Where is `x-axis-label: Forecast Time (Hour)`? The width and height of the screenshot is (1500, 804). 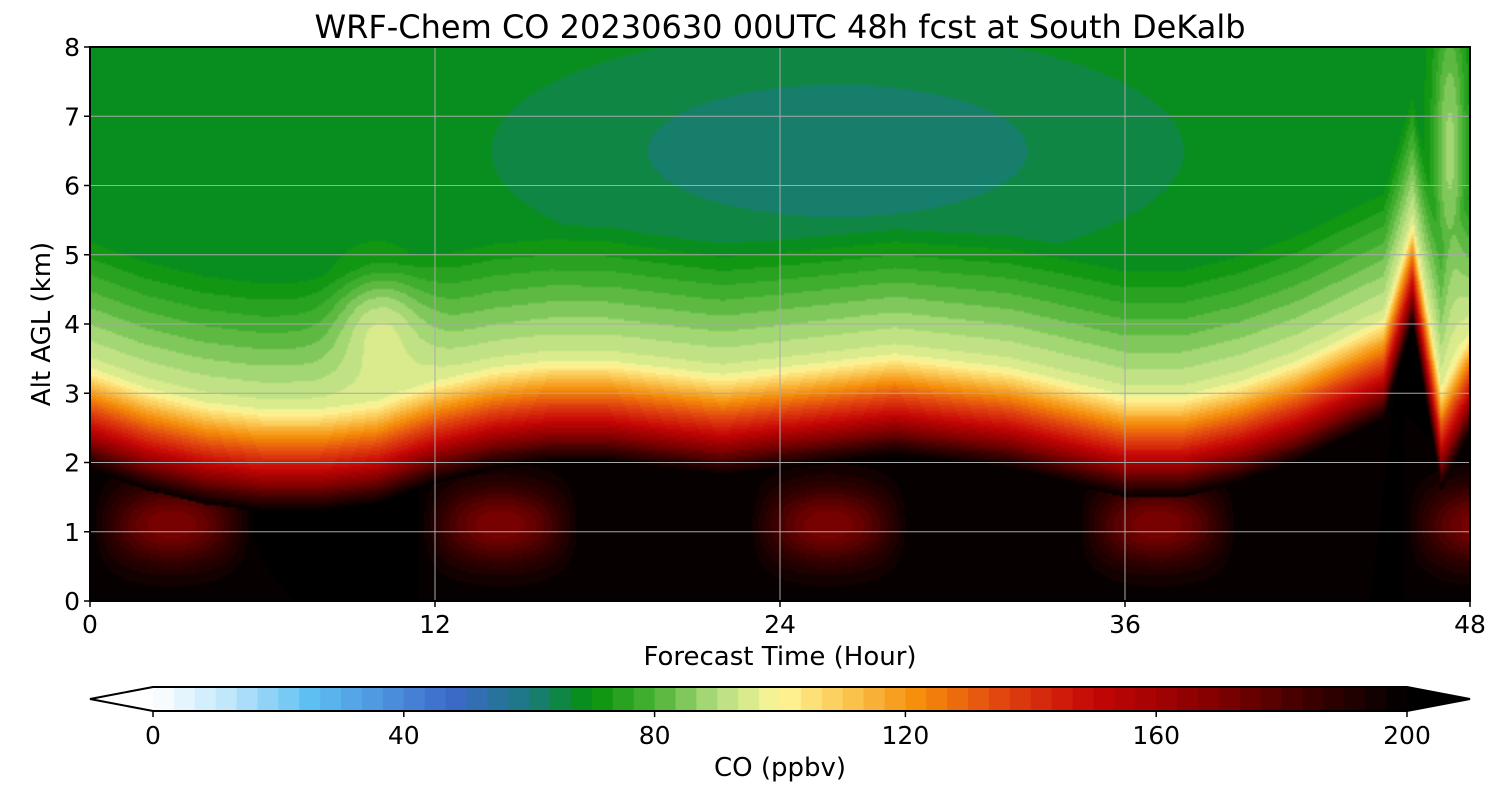 x-axis-label: Forecast Time (Hour) is located at coordinates (779, 657).